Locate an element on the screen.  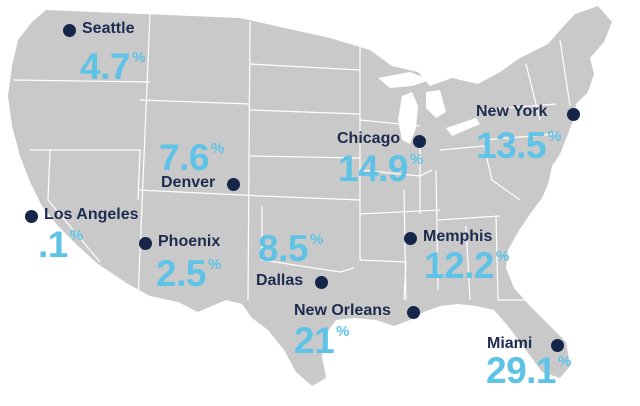
phoenix-label: Phoenix is located at coordinates (189, 241).